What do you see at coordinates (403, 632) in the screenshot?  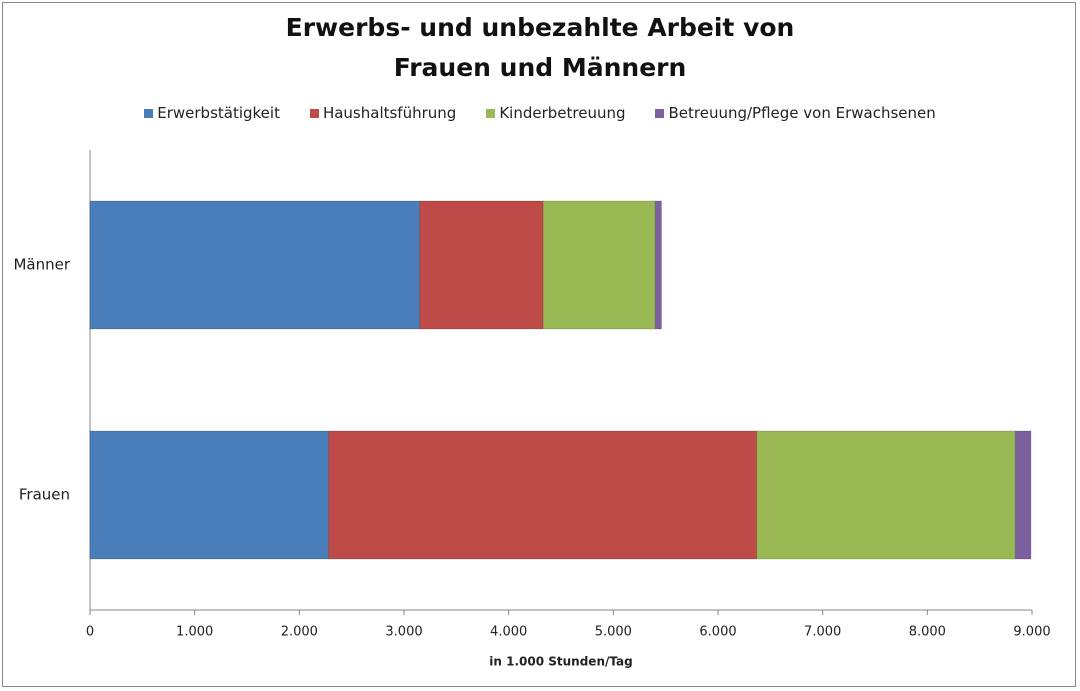 I see `x-tick-label: 3.000` at bounding box center [403, 632].